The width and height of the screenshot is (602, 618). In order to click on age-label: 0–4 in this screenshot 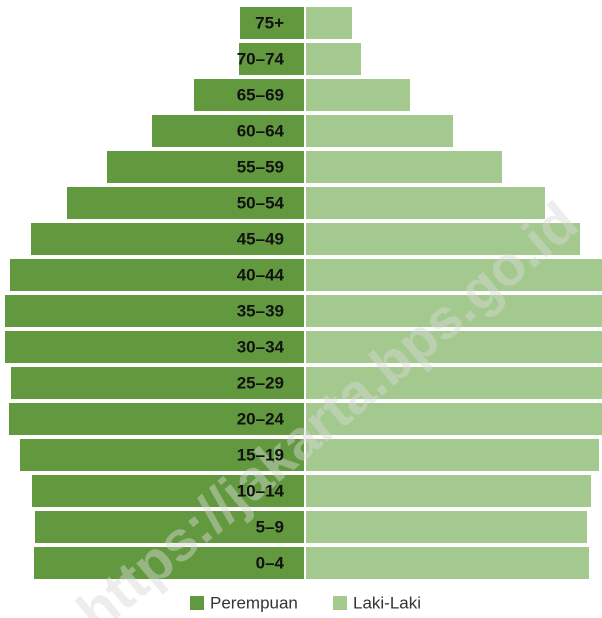, I will do `click(270, 562)`.